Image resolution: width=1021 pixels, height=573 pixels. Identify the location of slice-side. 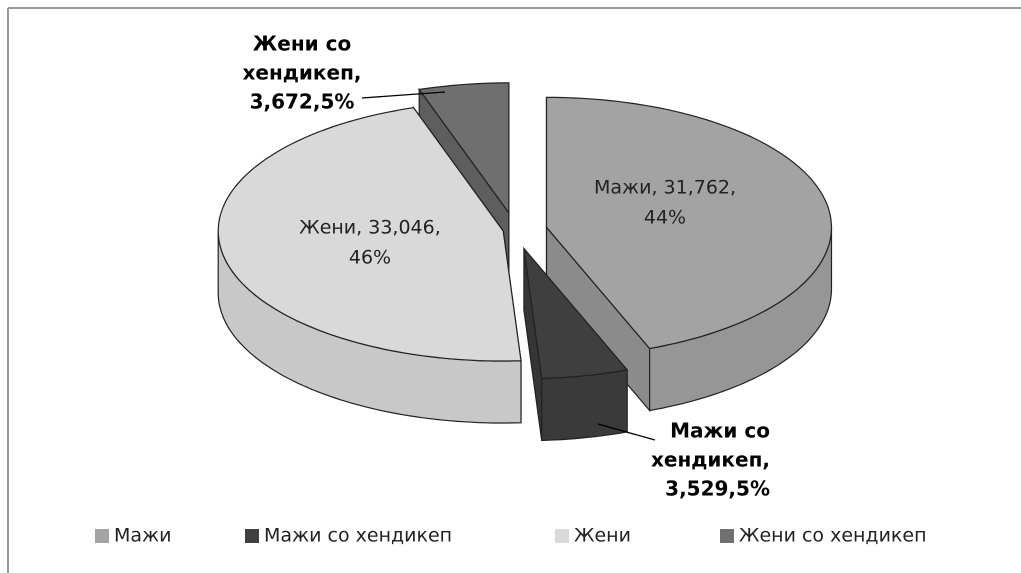
(584, 405).